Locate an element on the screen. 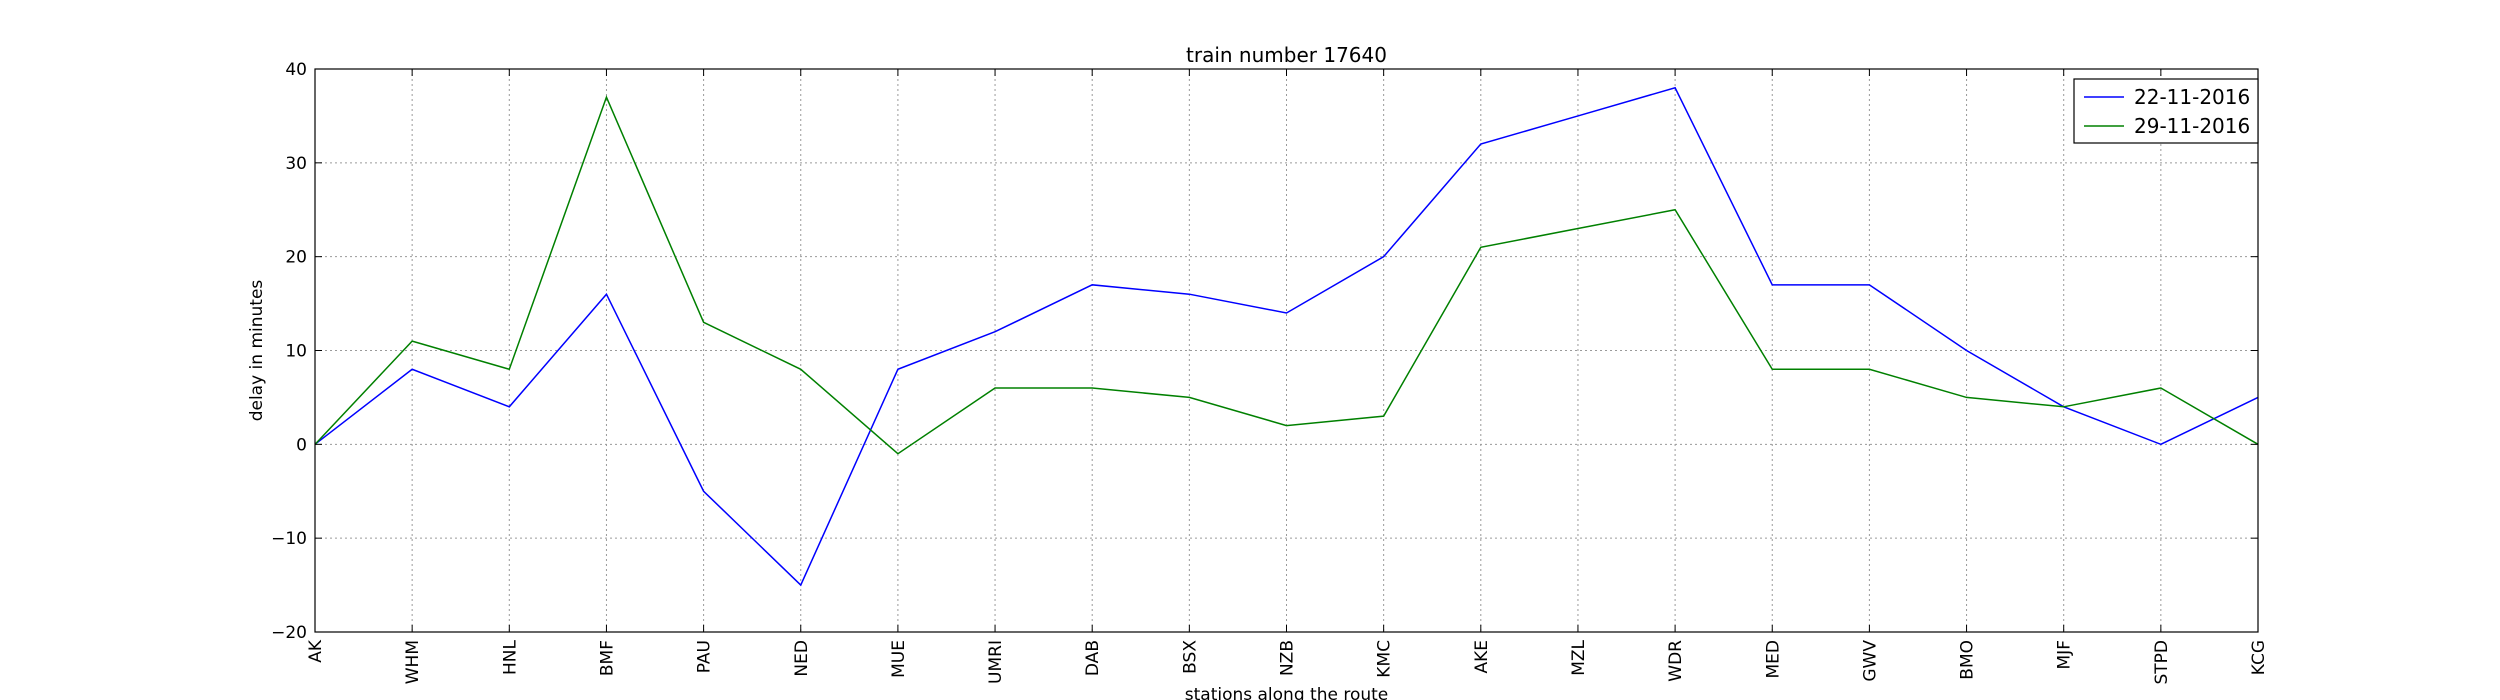  x-tick-label: AK is located at coordinates (316, 651).